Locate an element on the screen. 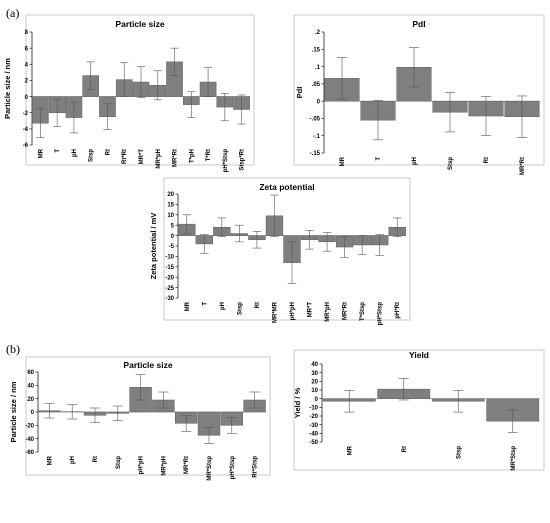 The image size is (550, 523). x-tick-label: Rt*Stsp is located at coordinates (256, 467).